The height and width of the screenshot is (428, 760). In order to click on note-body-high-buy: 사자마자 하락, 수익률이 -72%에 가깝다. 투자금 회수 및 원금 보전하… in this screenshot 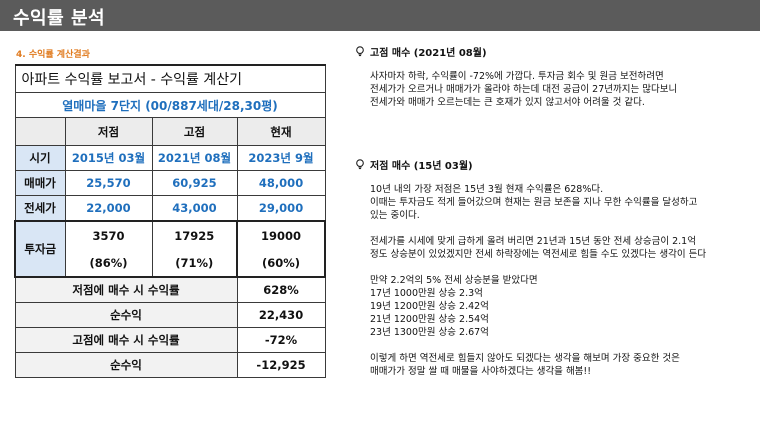, I will do `click(524, 89)`.